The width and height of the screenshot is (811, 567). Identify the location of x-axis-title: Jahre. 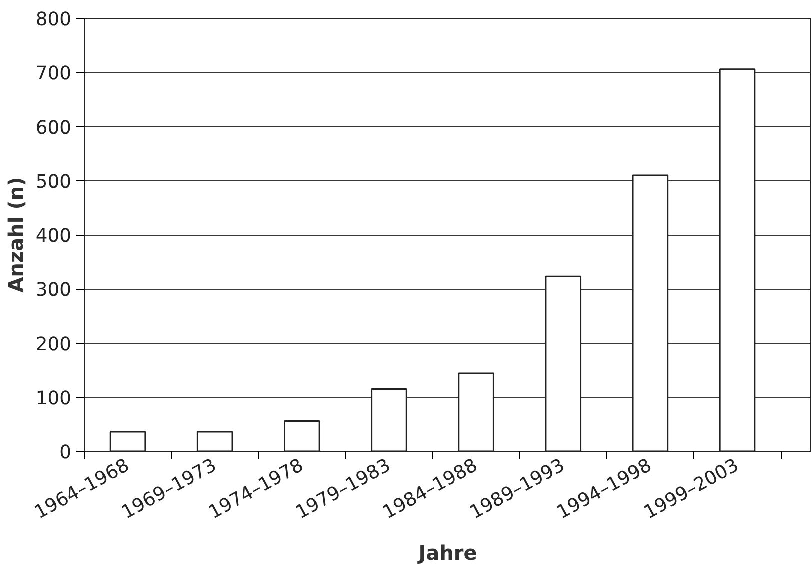
(447, 552).